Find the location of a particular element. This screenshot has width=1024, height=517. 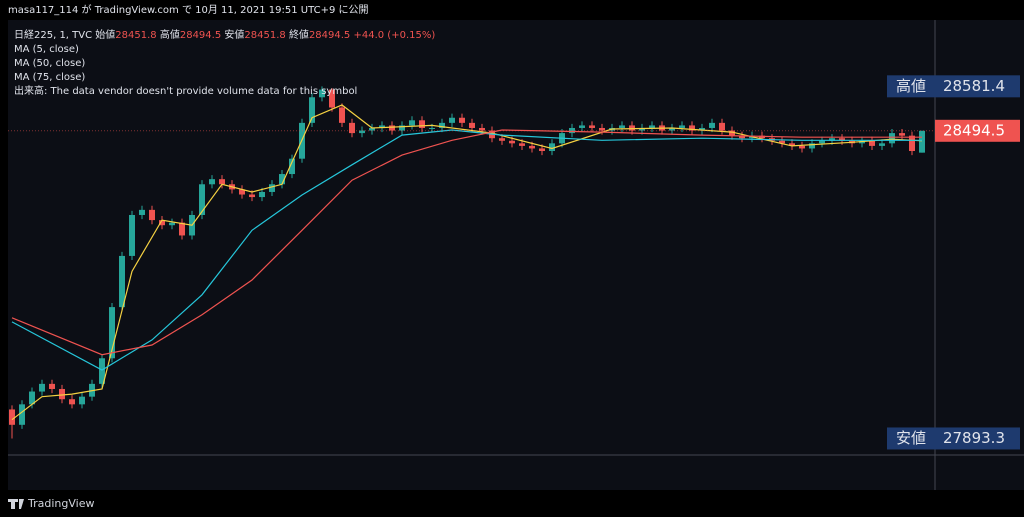

ohlc-label: 安値 is located at coordinates (234, 34).